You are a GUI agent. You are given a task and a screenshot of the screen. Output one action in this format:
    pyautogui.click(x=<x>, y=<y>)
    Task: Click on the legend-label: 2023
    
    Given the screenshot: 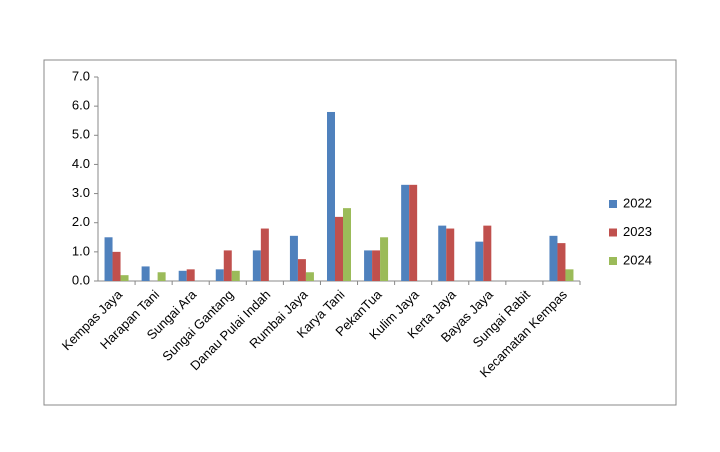 What is the action you would take?
    pyautogui.click(x=637, y=231)
    